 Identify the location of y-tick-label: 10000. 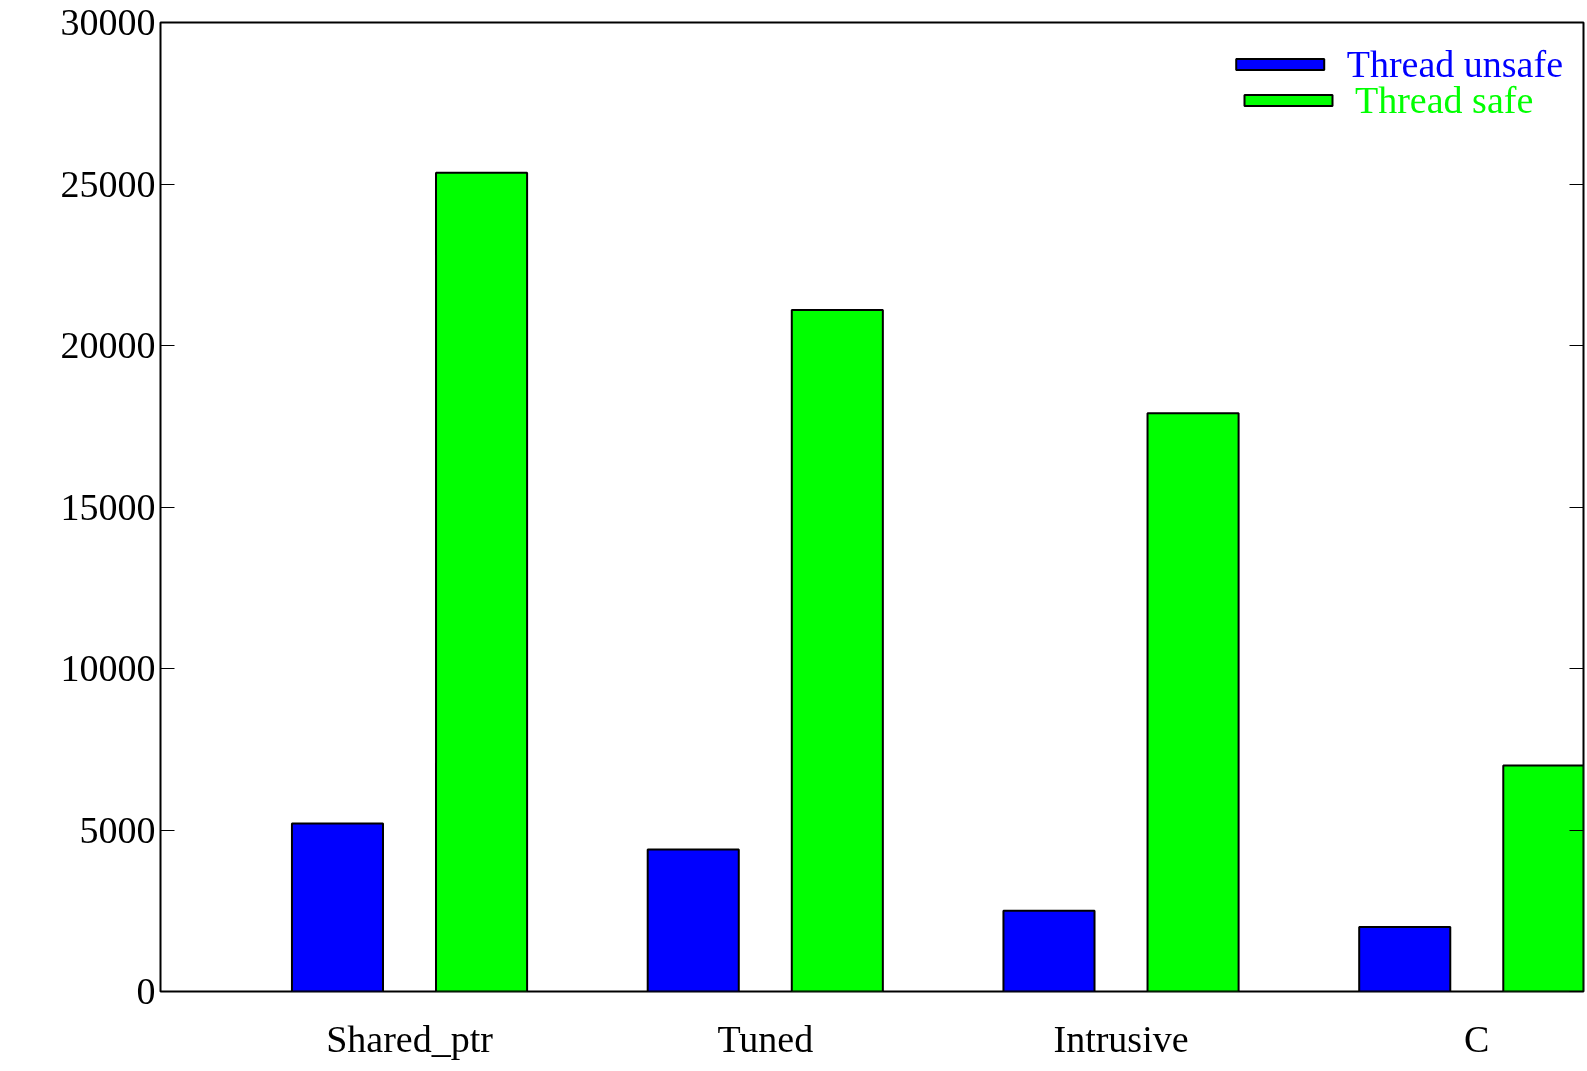
(108, 668).